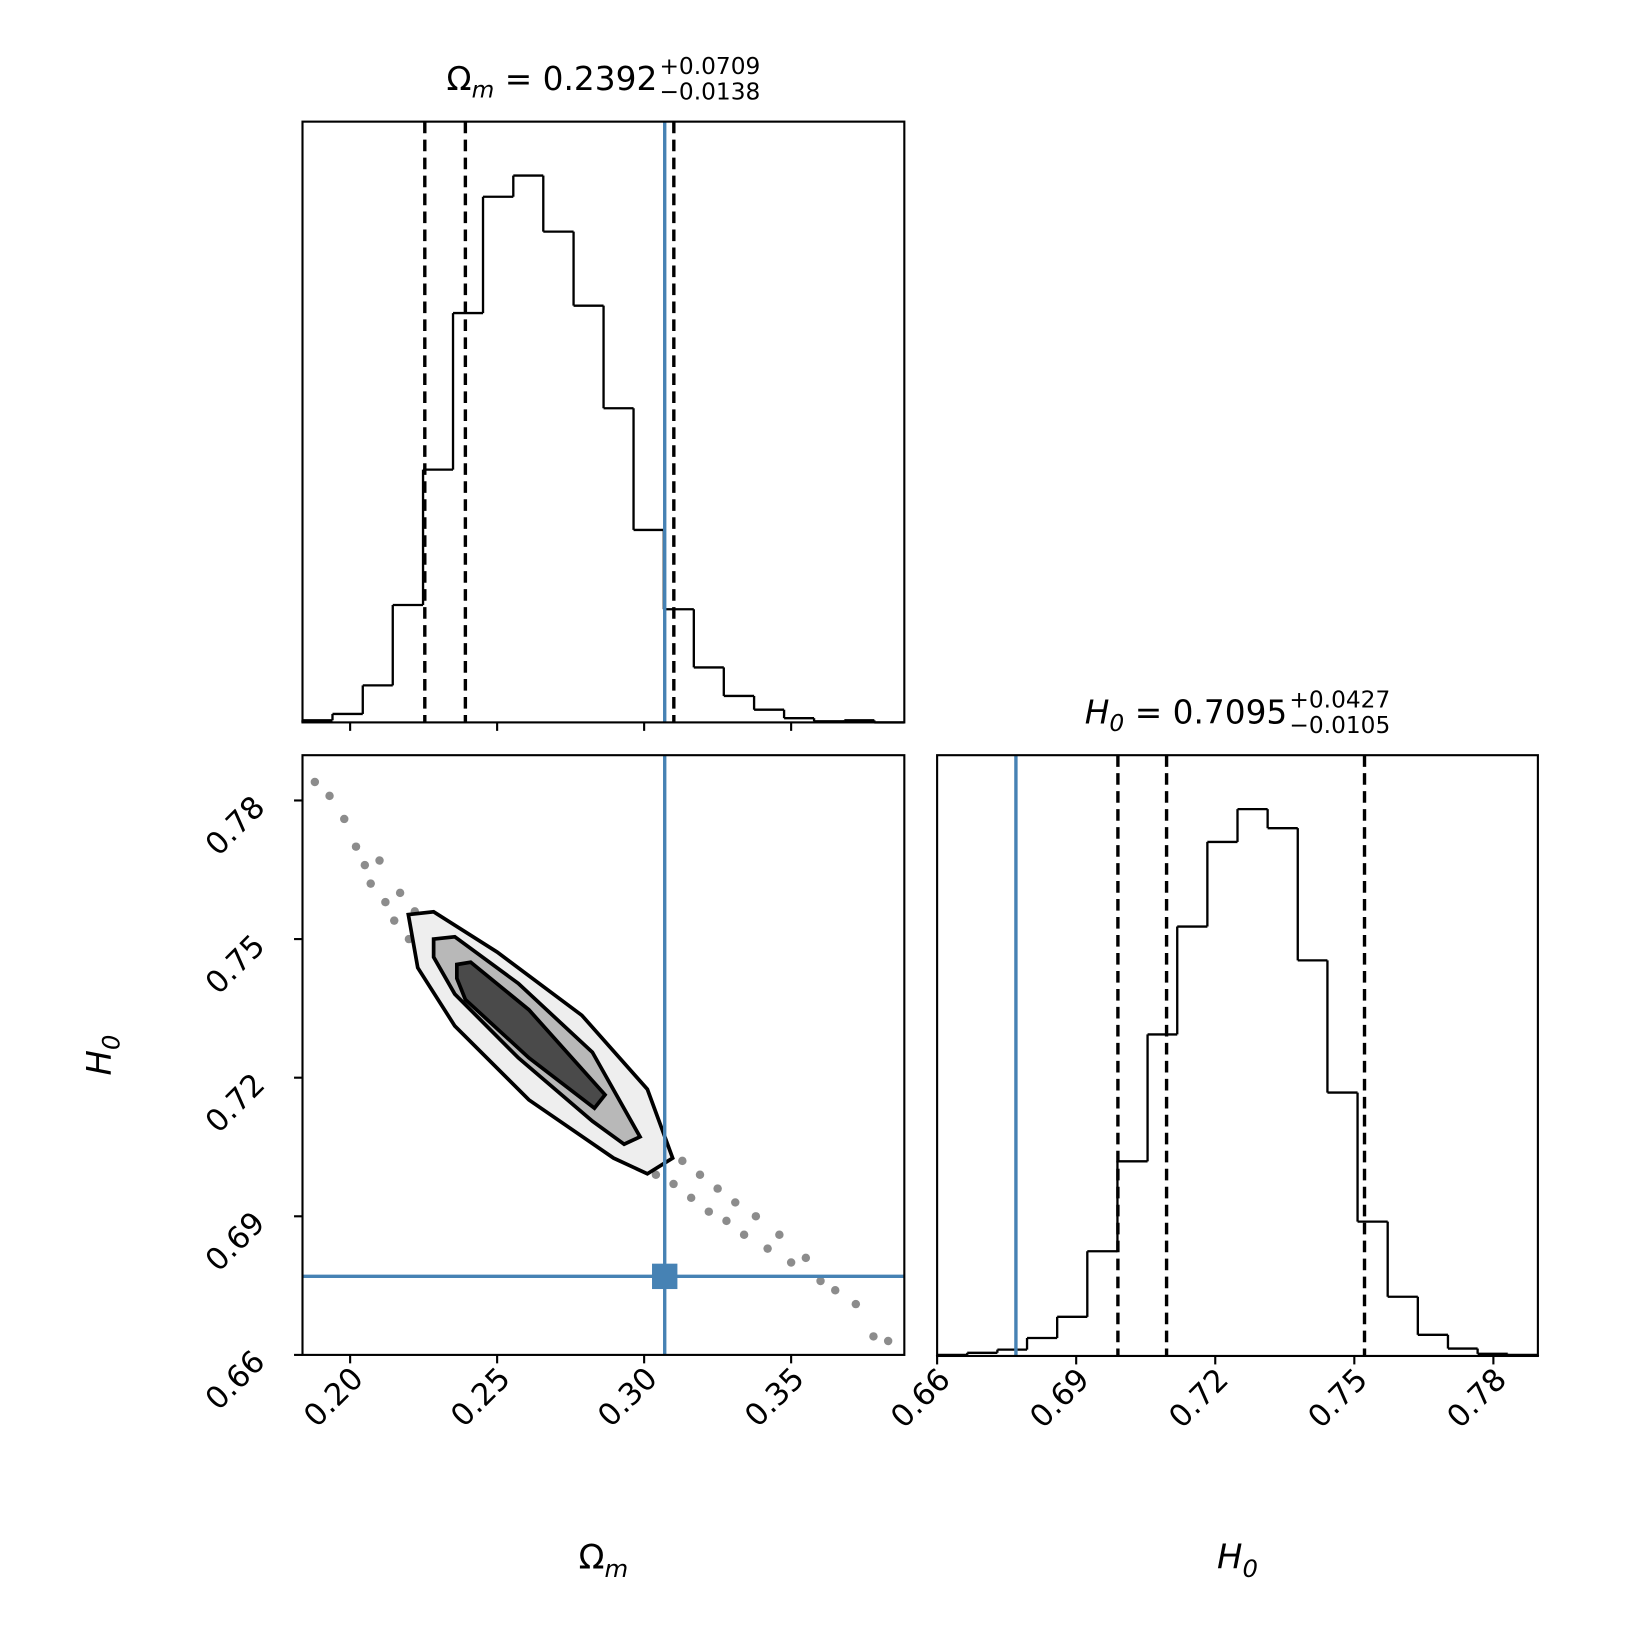  What do you see at coordinates (775, 1397) in the screenshot?
I see `x-tick-label: 0.35` at bounding box center [775, 1397].